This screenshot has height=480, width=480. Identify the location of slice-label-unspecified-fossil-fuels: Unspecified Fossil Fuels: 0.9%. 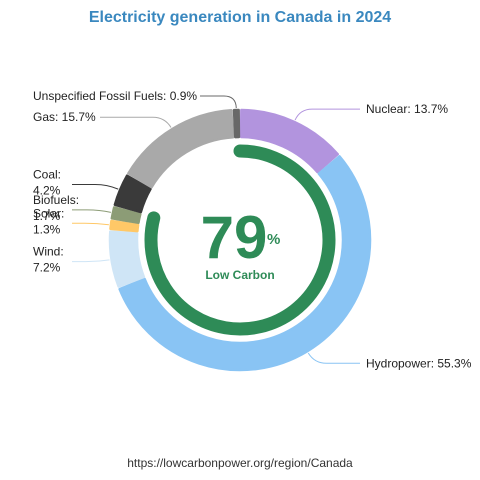
(115, 96).